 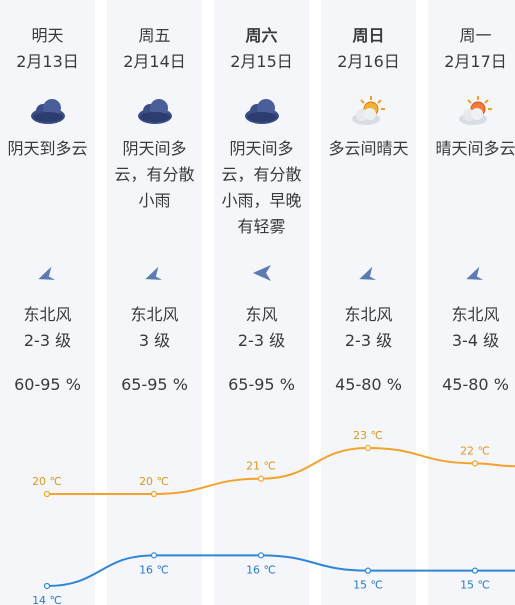 What do you see at coordinates (368, 35) in the screenshot?
I see `day-name: 周日` at bounding box center [368, 35].